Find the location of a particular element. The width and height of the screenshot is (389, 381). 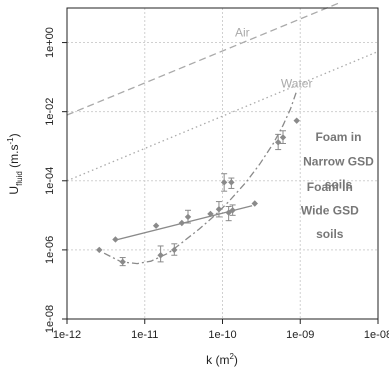

x-axis-title: k (m2) is located at coordinates (222, 359).